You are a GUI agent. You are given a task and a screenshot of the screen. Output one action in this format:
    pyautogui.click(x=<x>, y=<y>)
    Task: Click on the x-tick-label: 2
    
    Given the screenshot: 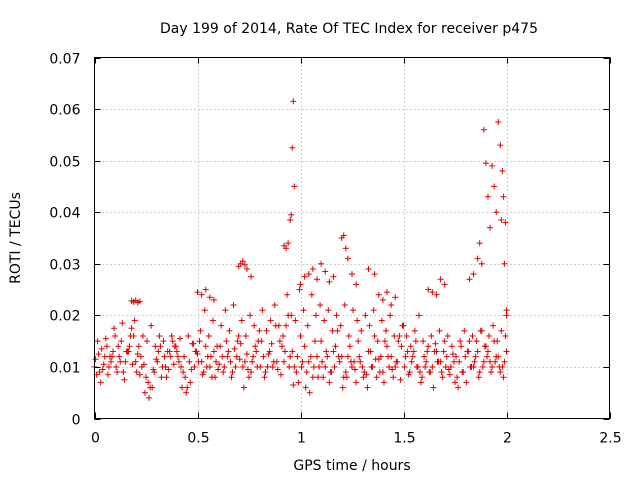 What is the action you would take?
    pyautogui.click(x=507, y=439)
    